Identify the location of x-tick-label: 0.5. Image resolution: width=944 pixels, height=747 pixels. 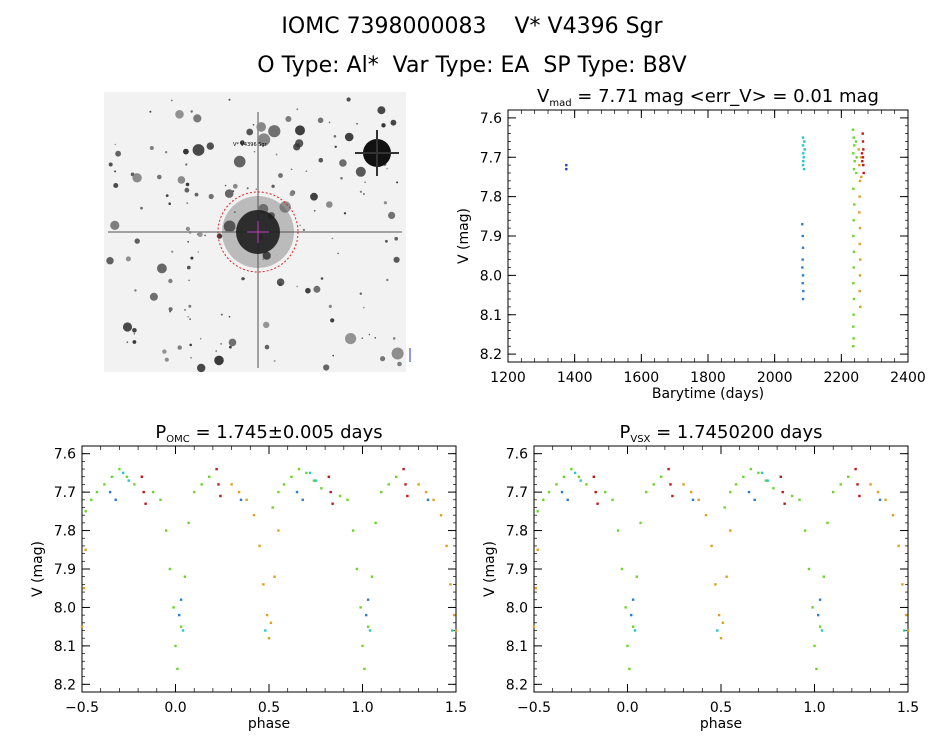
(269, 708).